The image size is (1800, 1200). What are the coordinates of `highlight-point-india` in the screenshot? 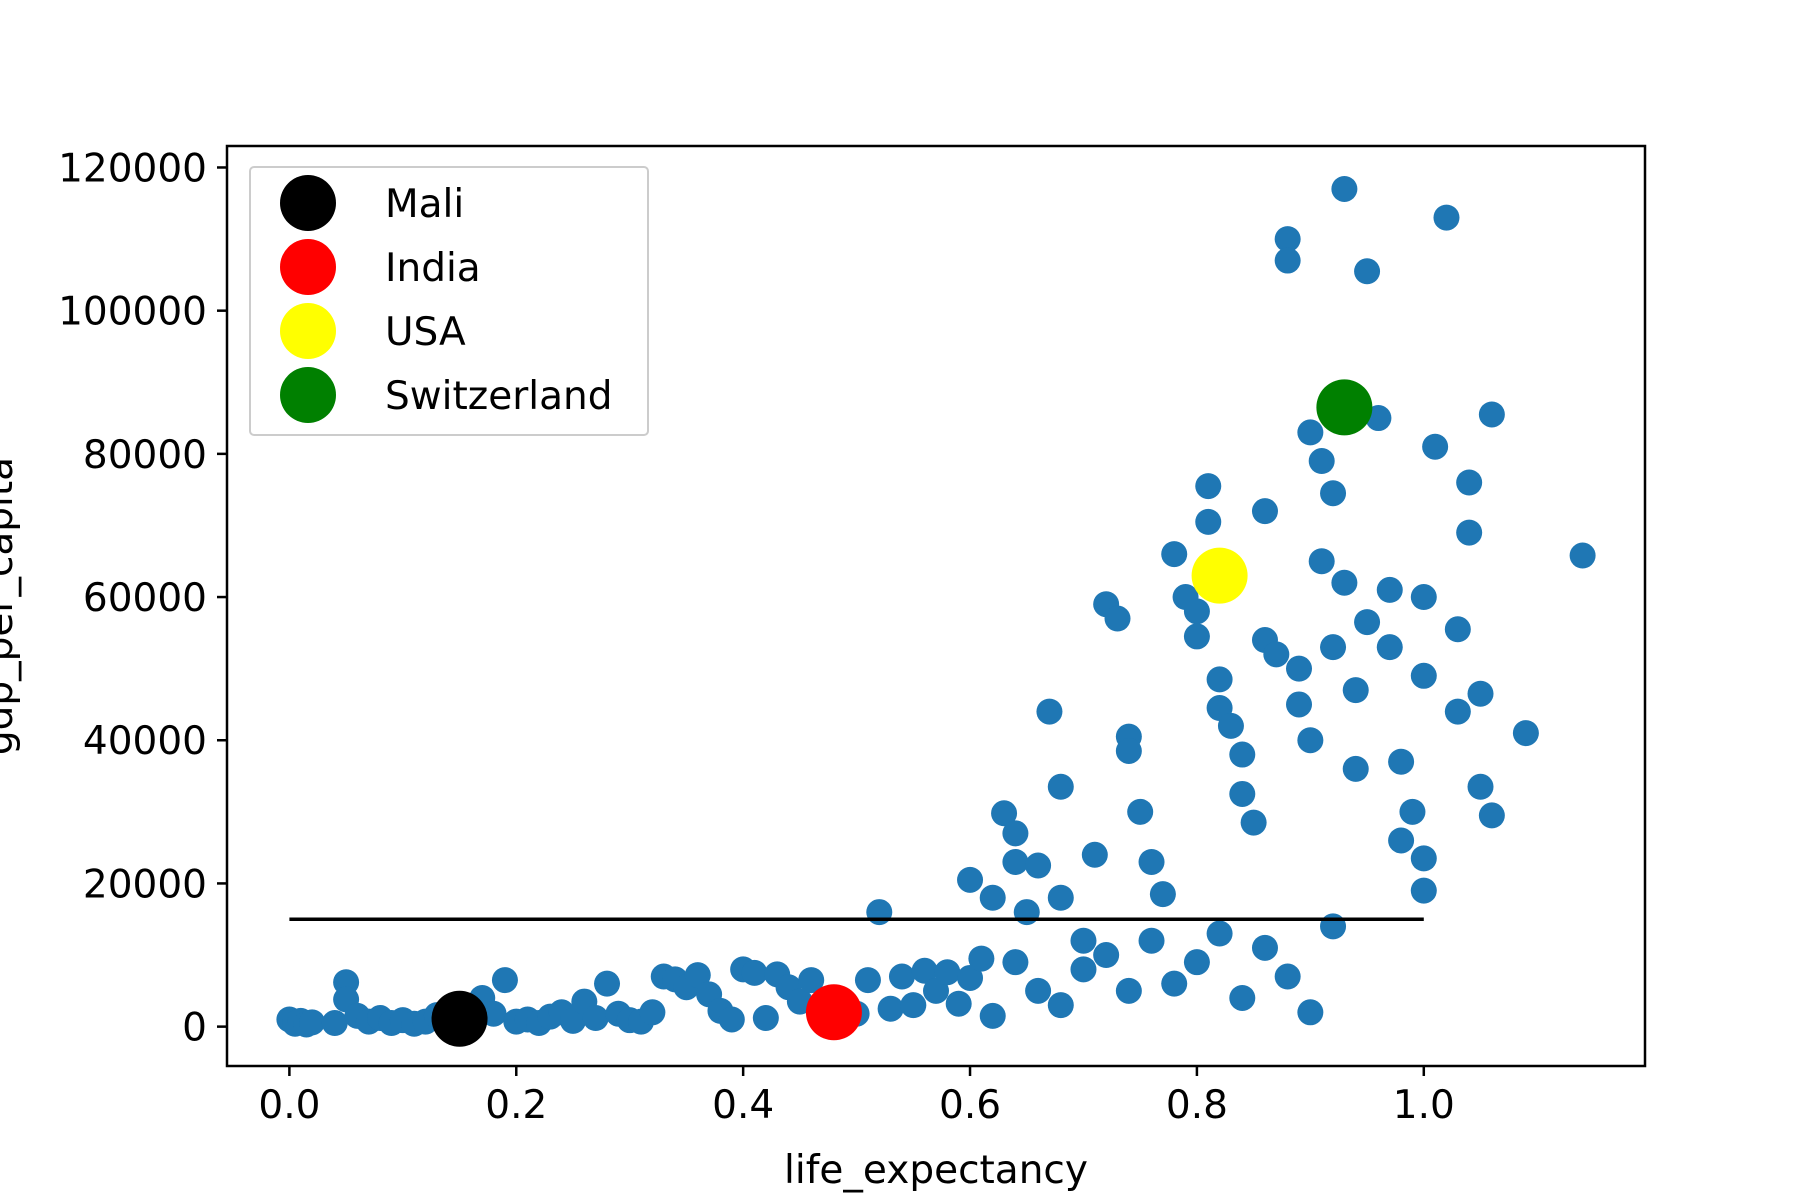 It's located at (833, 1012).